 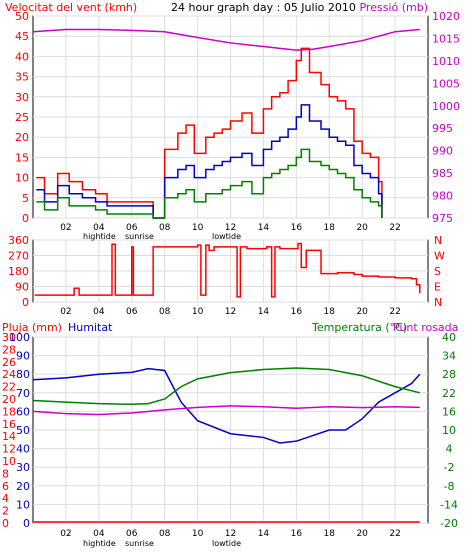 What do you see at coordinates (25, 218) in the screenshot?
I see `wind-tick-0: 0` at bounding box center [25, 218].